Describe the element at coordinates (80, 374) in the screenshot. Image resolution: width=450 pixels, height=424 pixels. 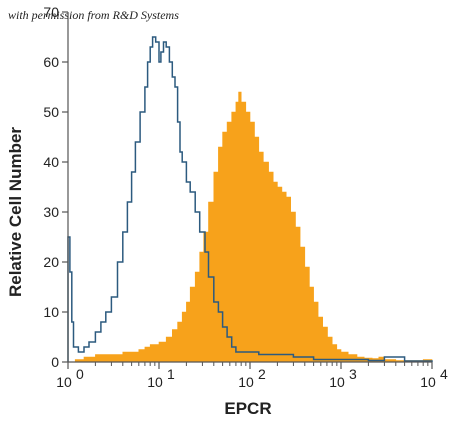
I see `x-tick-exponent: 0` at that location.